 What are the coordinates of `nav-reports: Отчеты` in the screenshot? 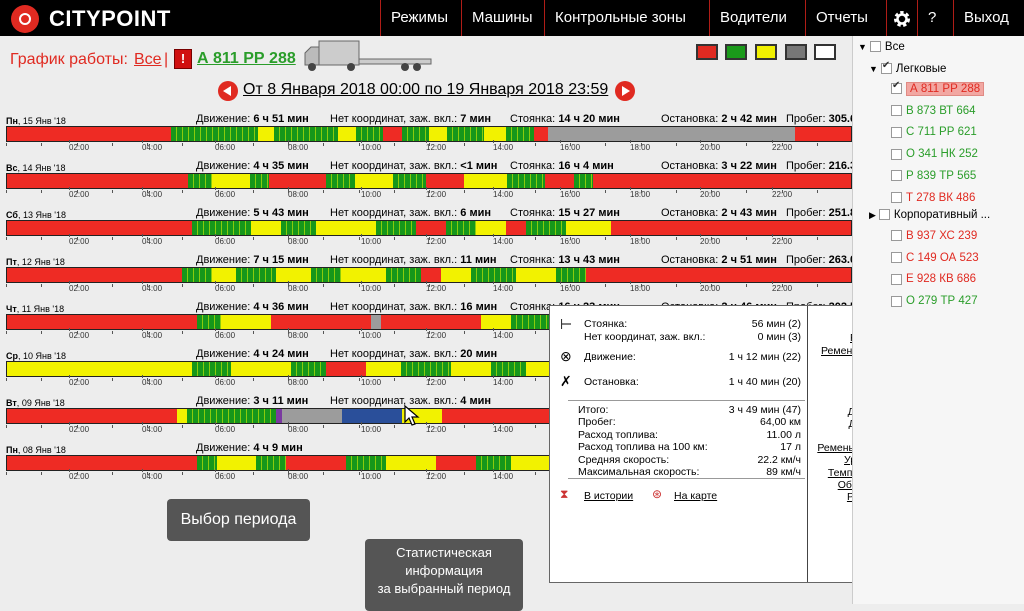 It's located at (836, 18).